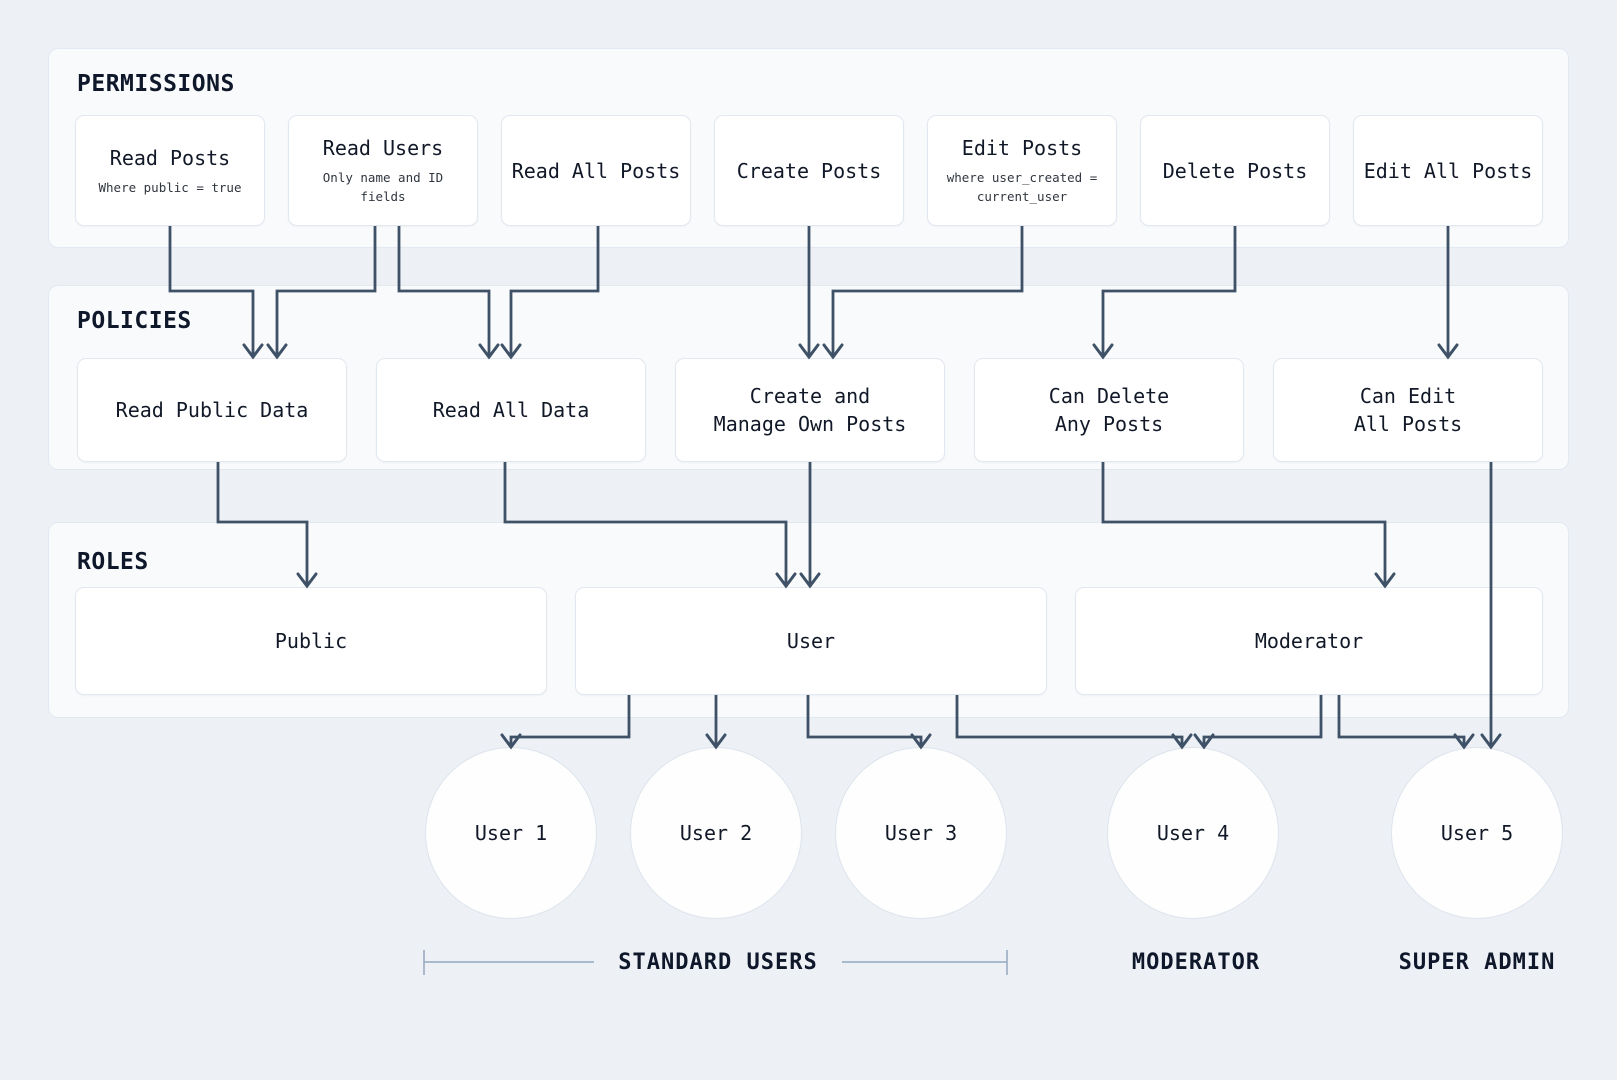  I want to click on permission-box-read-posts: Read Posts Where public = true, so click(170, 170).